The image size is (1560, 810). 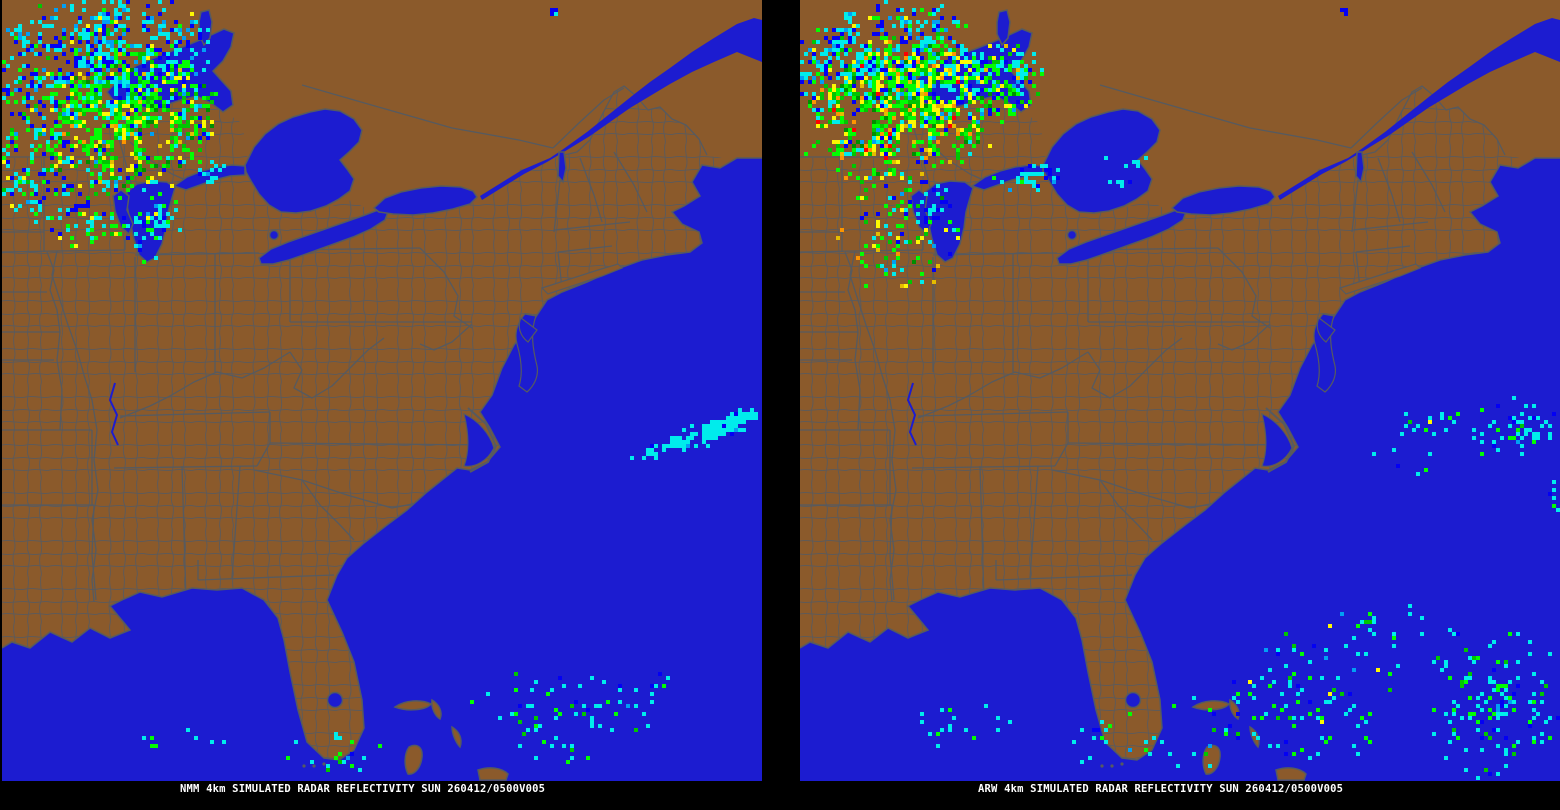 What do you see at coordinates (451, 739) in the screenshot?
I see `bahamas-islands` at bounding box center [451, 739].